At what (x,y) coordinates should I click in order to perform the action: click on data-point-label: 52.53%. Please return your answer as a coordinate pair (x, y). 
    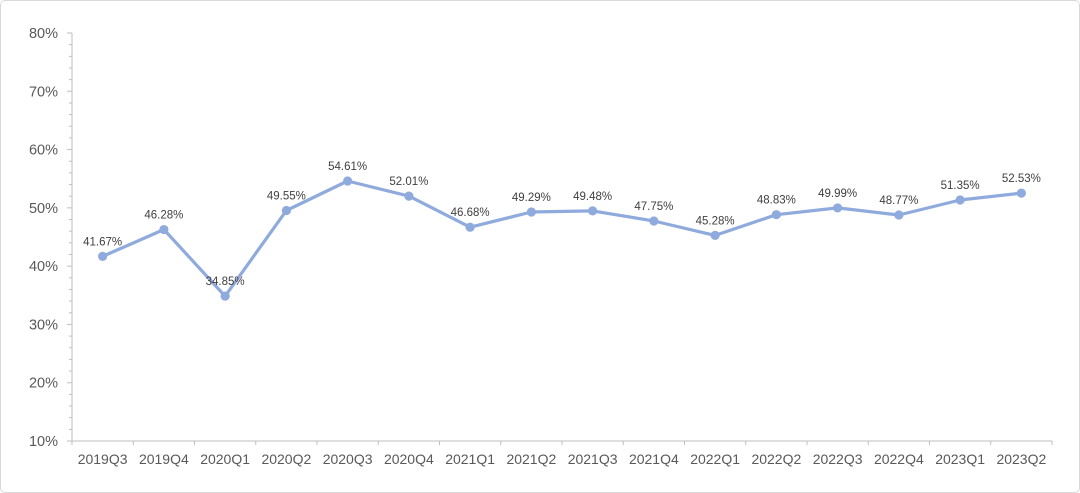
    Looking at the image, I should click on (1021, 179).